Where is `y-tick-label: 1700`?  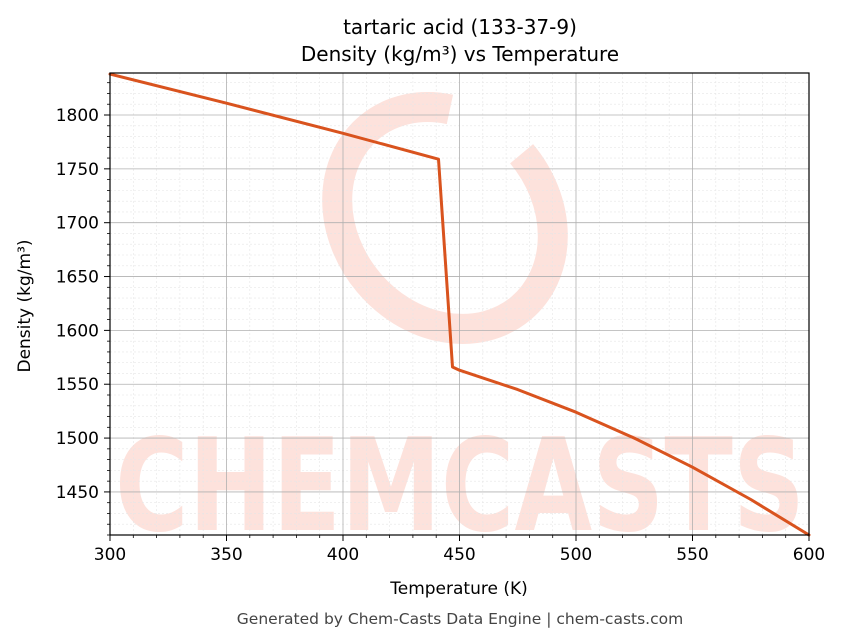 y-tick-label: 1700 is located at coordinates (77, 224).